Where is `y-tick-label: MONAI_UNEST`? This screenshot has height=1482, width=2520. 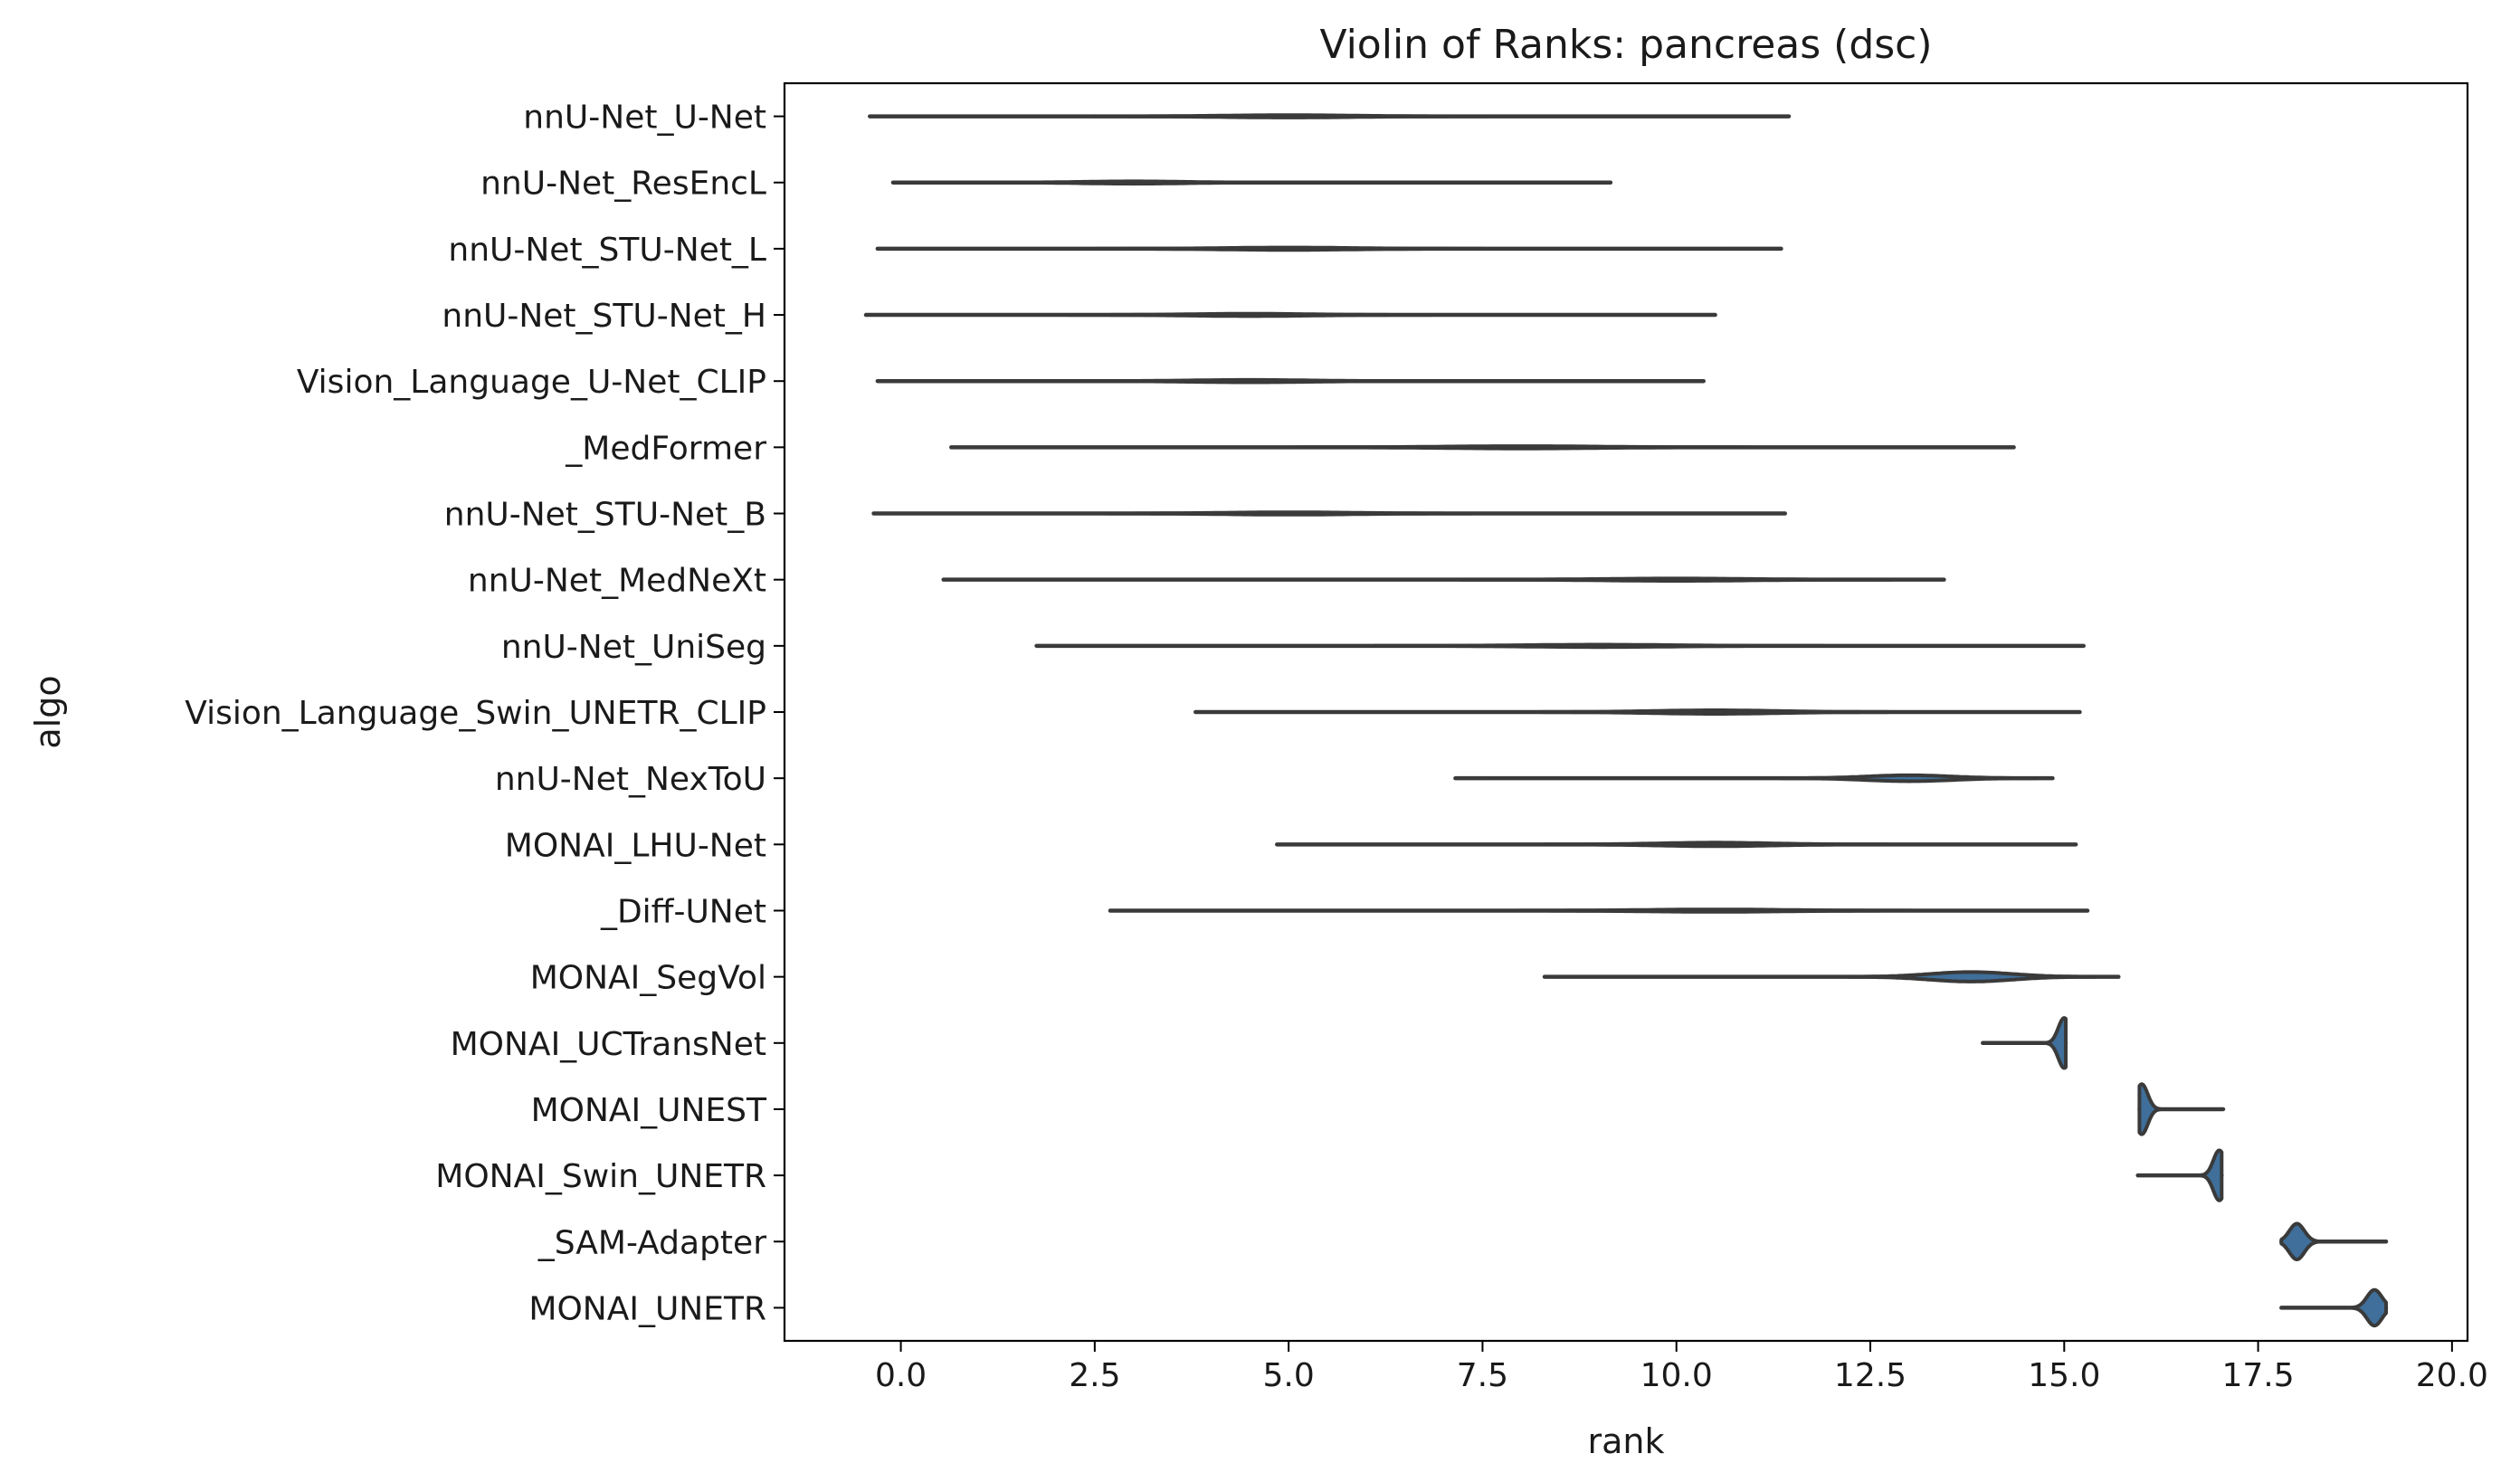
y-tick-label: MONAI_UNEST is located at coordinates (649, 1111).